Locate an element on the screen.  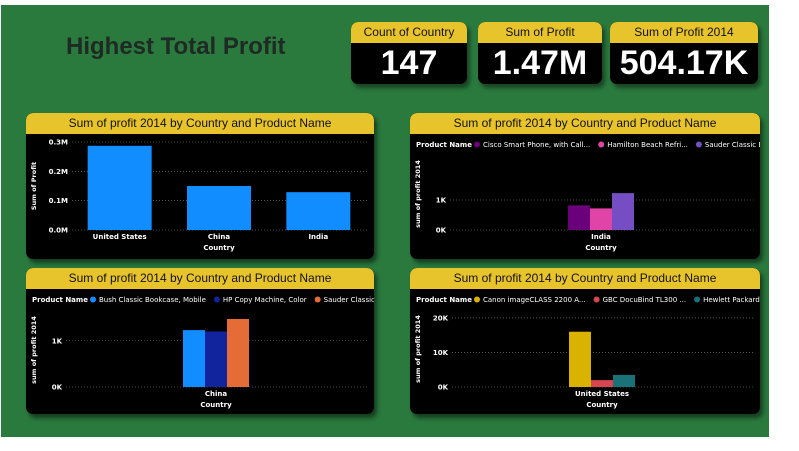
kpi-card-sum-of-profit: Sum of Profit 1.47M is located at coordinates (540, 53).